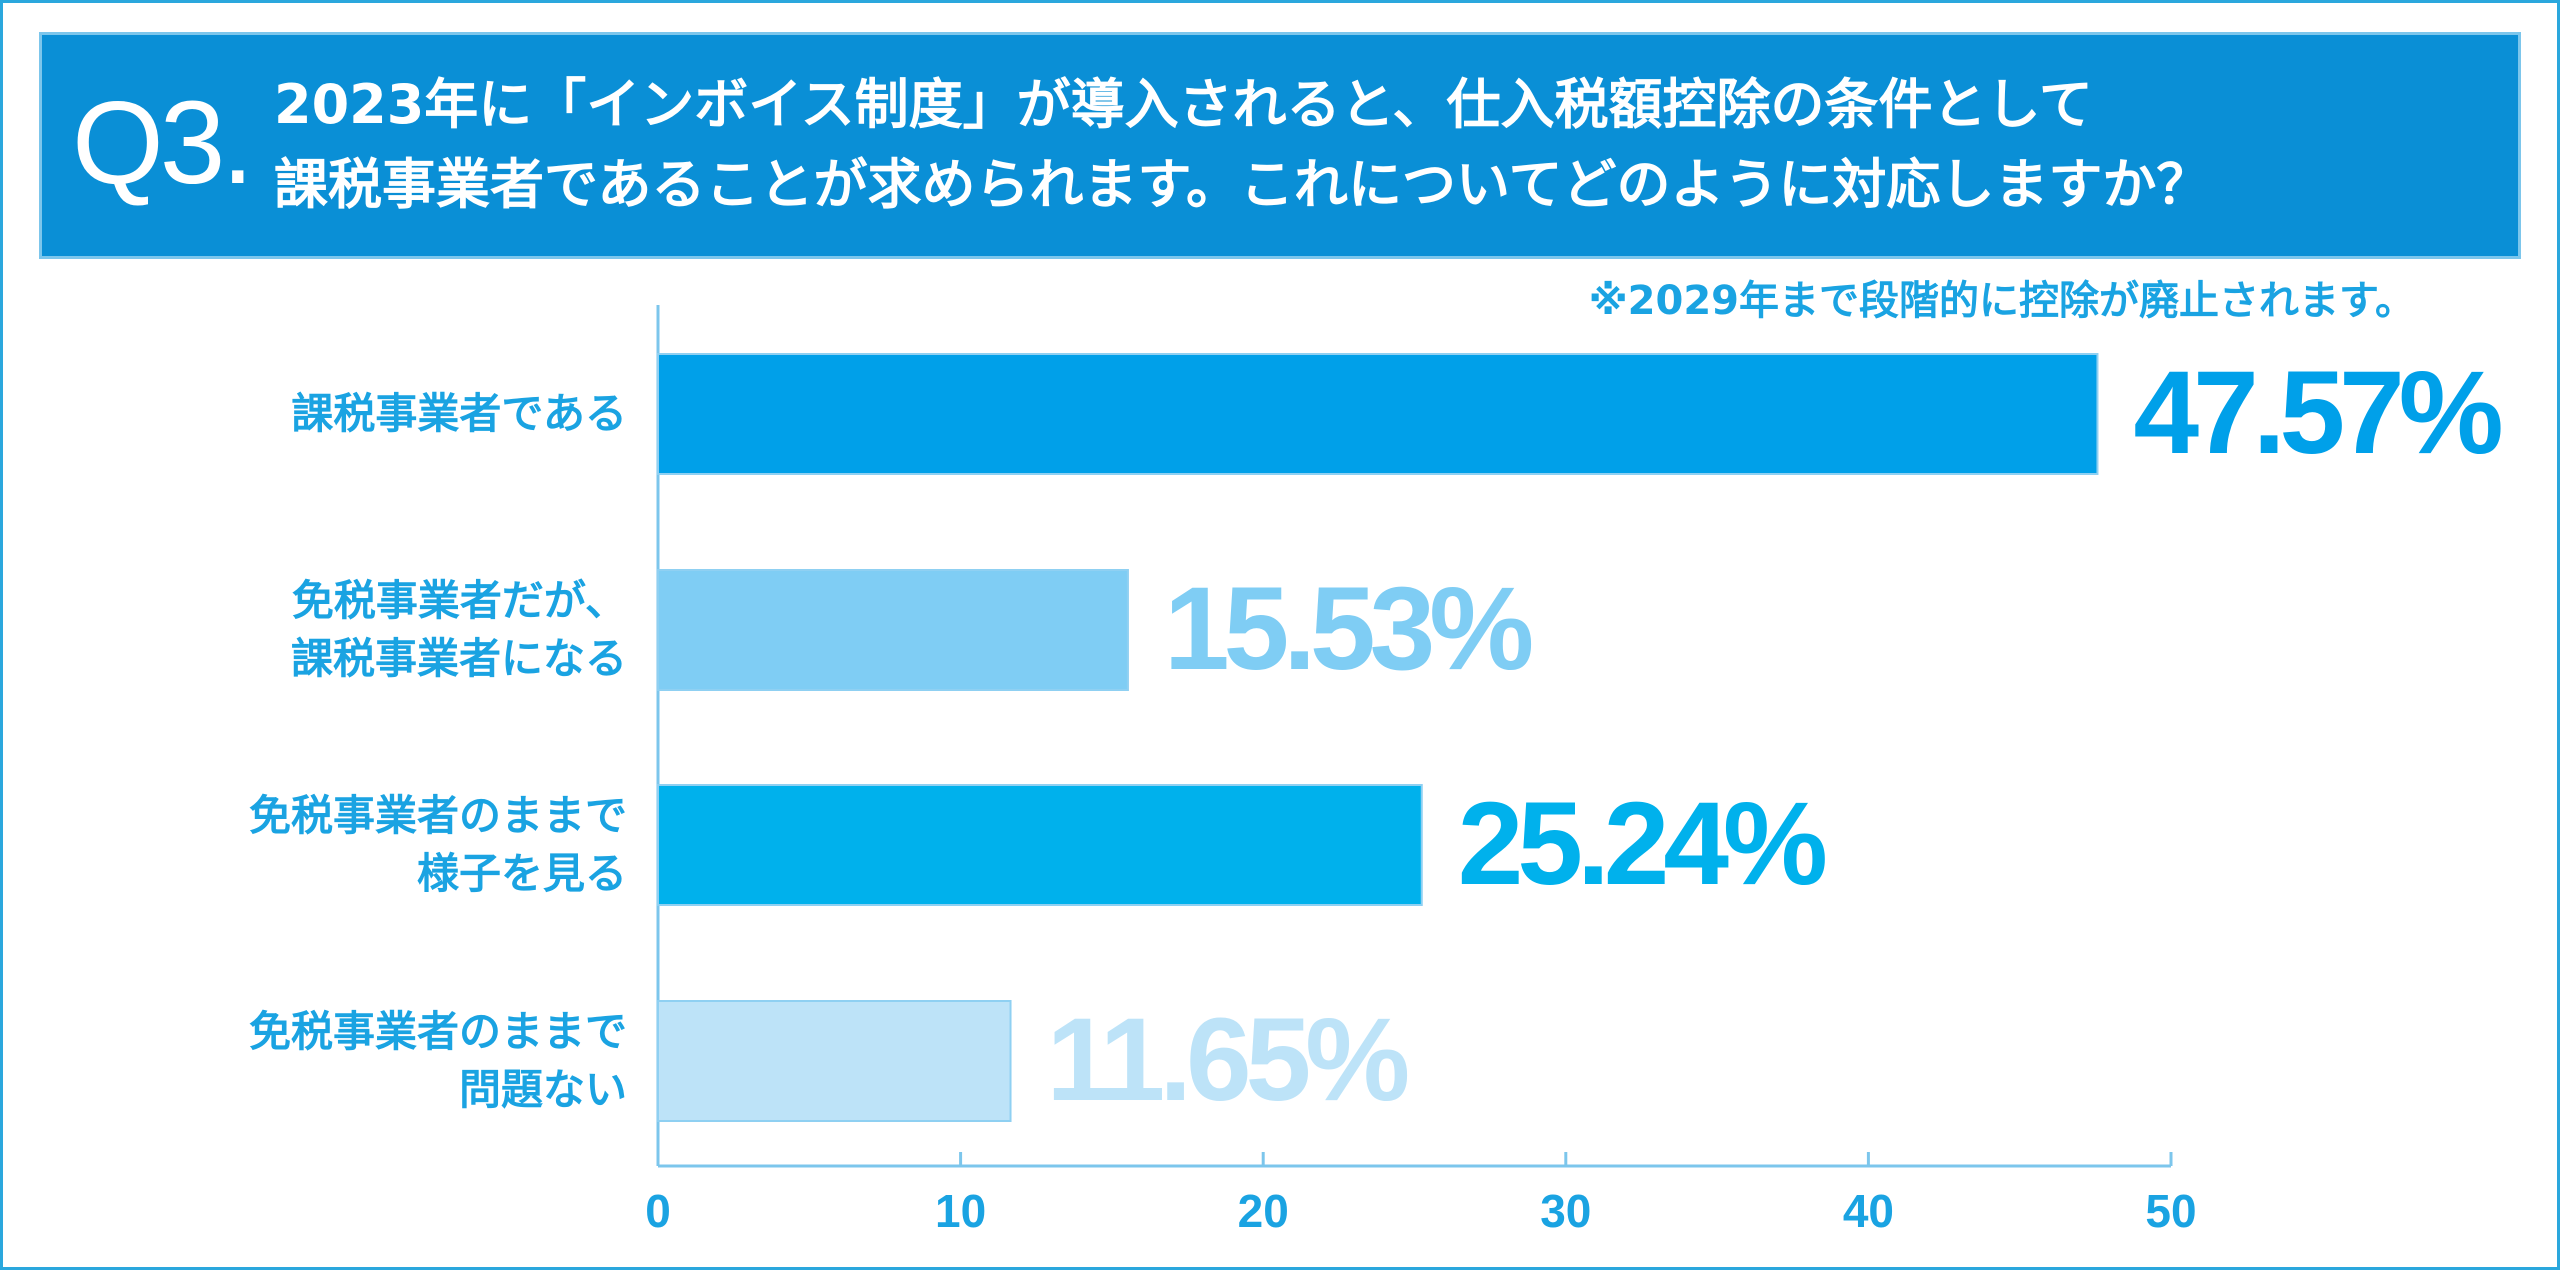  Describe the element at coordinates (437, 1060) in the screenshot. I see `category-label: 免税事業者のままで 問題ない` at that location.